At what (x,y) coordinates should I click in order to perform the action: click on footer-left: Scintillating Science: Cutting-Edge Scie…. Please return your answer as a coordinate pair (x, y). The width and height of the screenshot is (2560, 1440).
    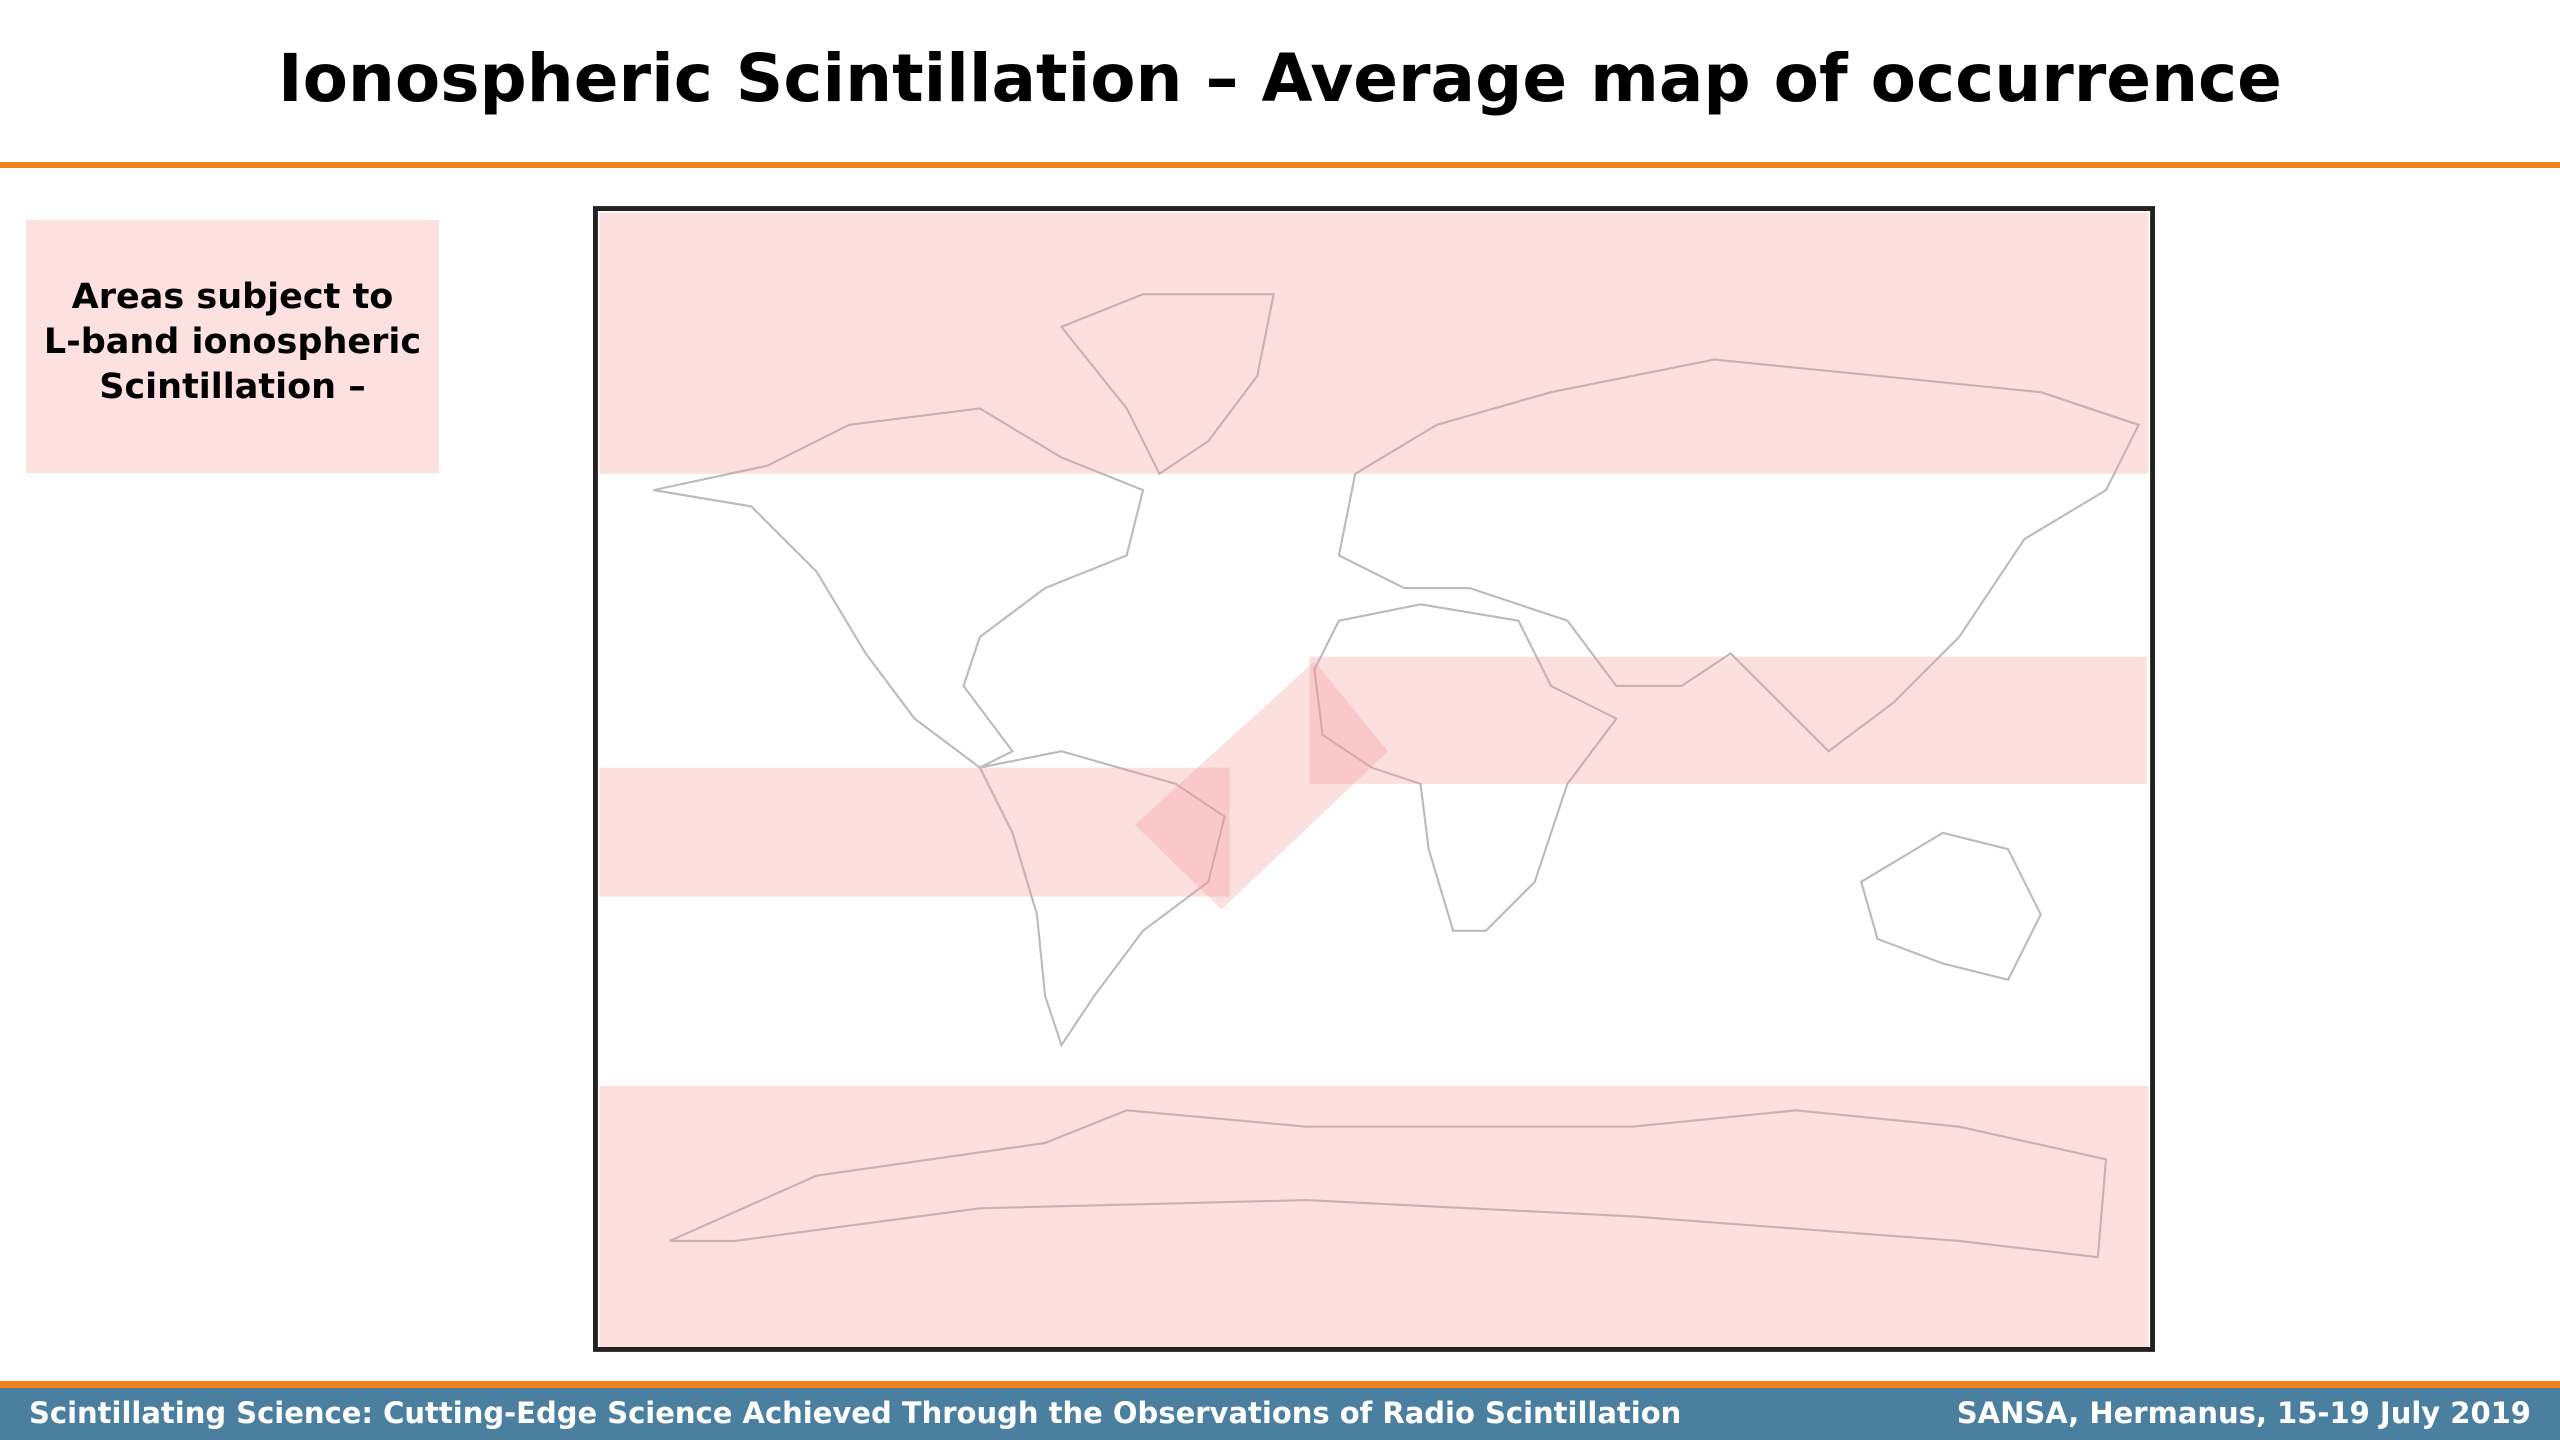
    Looking at the image, I should click on (855, 1413).